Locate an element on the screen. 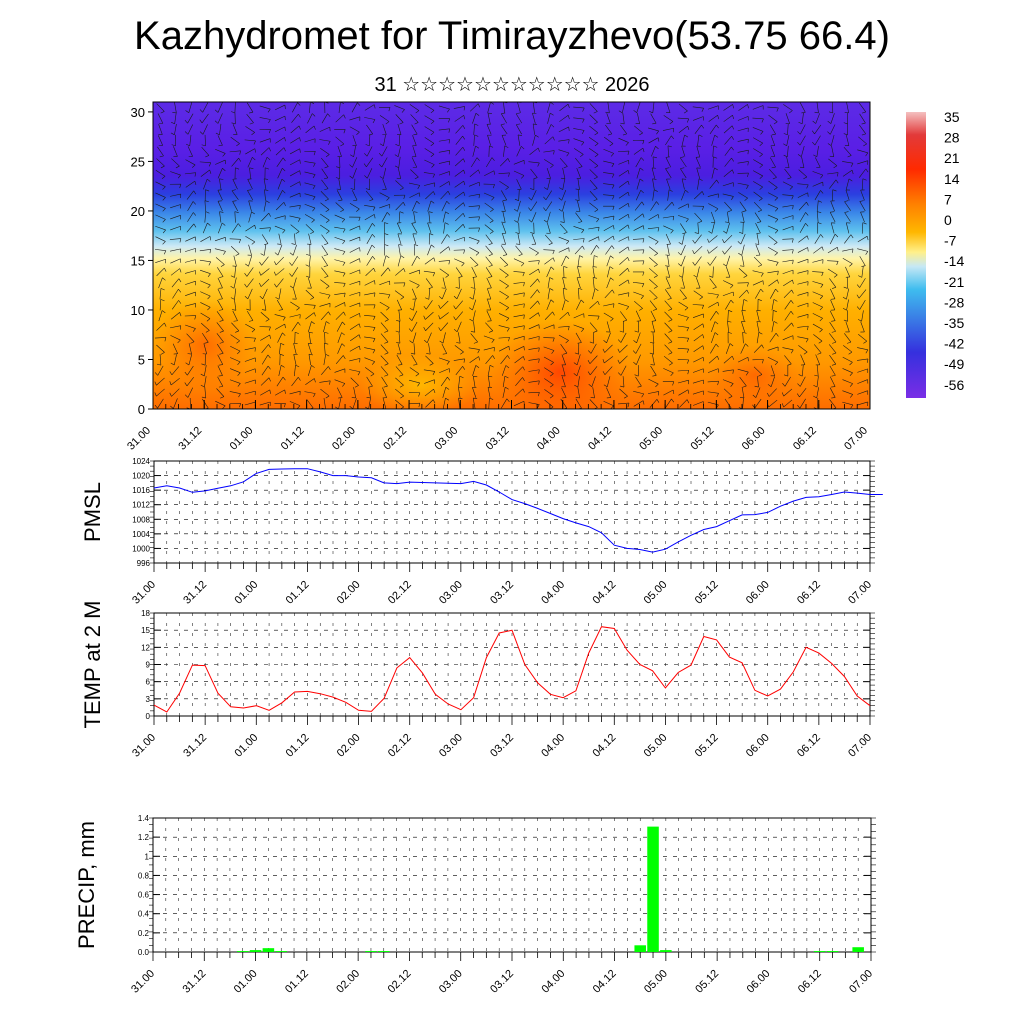  pmsl-line is located at coordinates (518, 510).